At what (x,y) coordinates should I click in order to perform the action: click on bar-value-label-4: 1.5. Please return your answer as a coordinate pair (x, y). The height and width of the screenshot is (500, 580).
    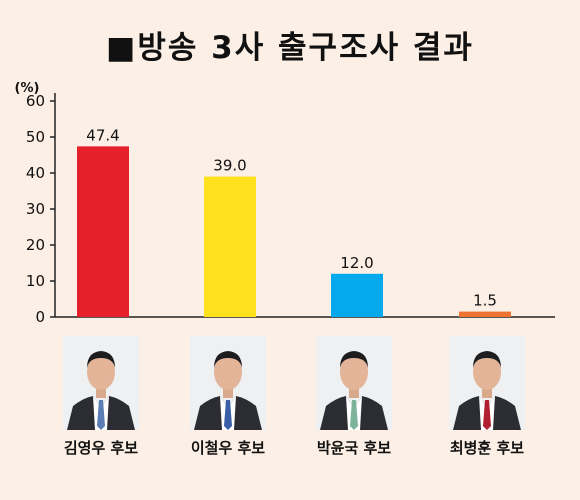
    Looking at the image, I should click on (485, 301).